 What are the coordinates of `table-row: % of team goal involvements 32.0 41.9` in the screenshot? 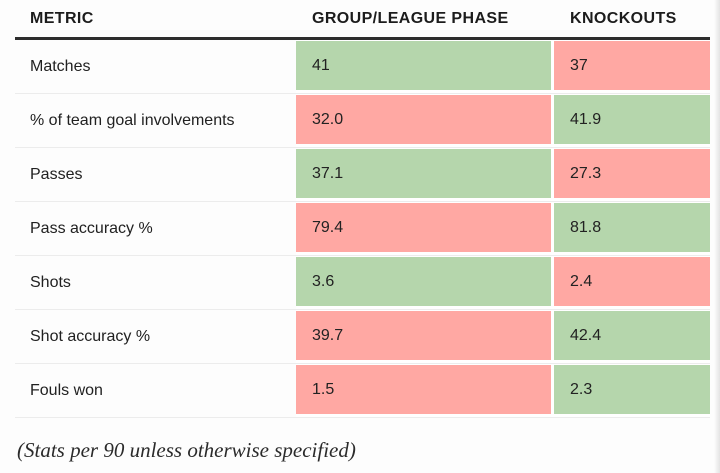 It's located at (362, 121).